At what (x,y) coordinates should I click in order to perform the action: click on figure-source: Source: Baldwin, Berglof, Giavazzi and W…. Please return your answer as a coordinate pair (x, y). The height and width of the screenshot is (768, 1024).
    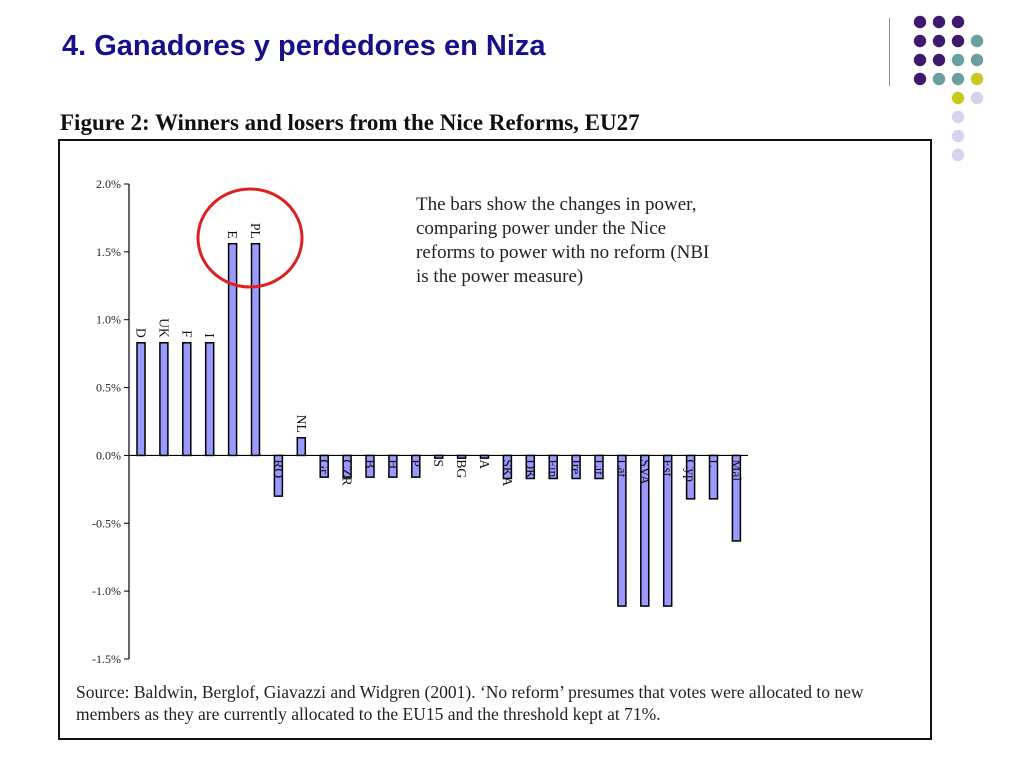
    Looking at the image, I should click on (470, 703).